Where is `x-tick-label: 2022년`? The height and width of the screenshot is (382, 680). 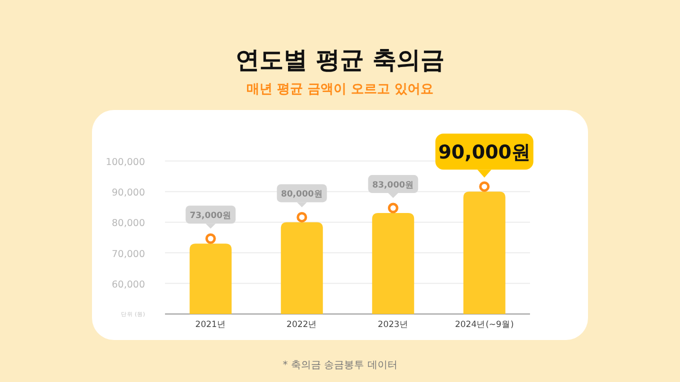
x-tick-label: 2022년 is located at coordinates (302, 325).